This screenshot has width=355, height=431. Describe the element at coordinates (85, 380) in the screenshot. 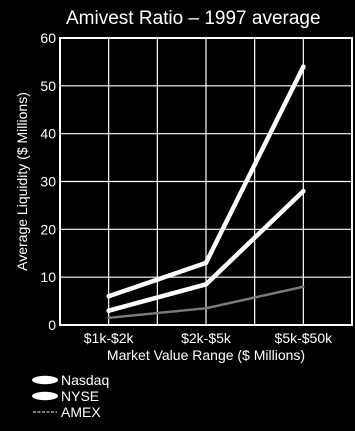

I see `legend-label-1: Nasdaq` at that location.